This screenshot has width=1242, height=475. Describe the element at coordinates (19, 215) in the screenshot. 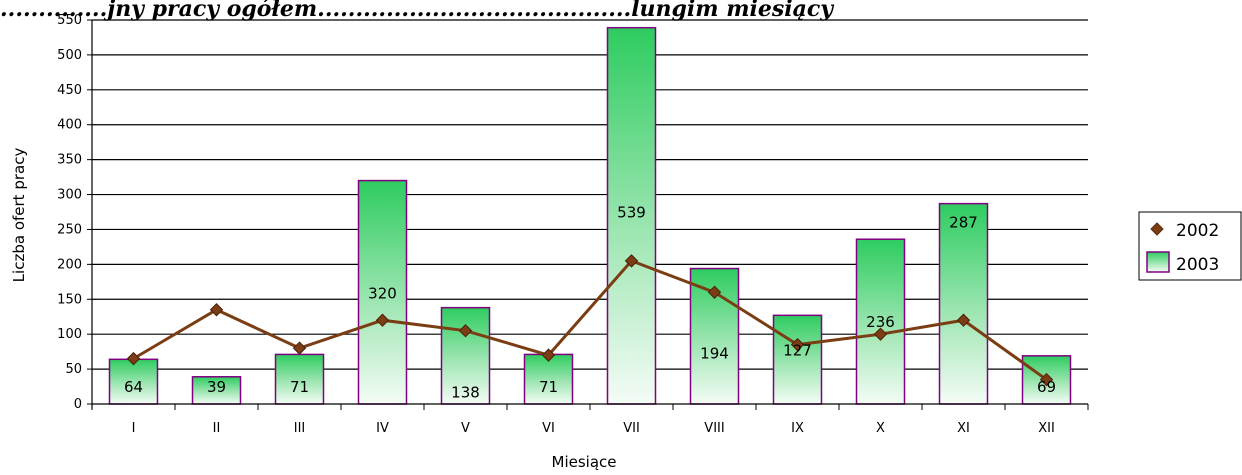

I see `y-axis-label: Liczba ofert pracy` at that location.